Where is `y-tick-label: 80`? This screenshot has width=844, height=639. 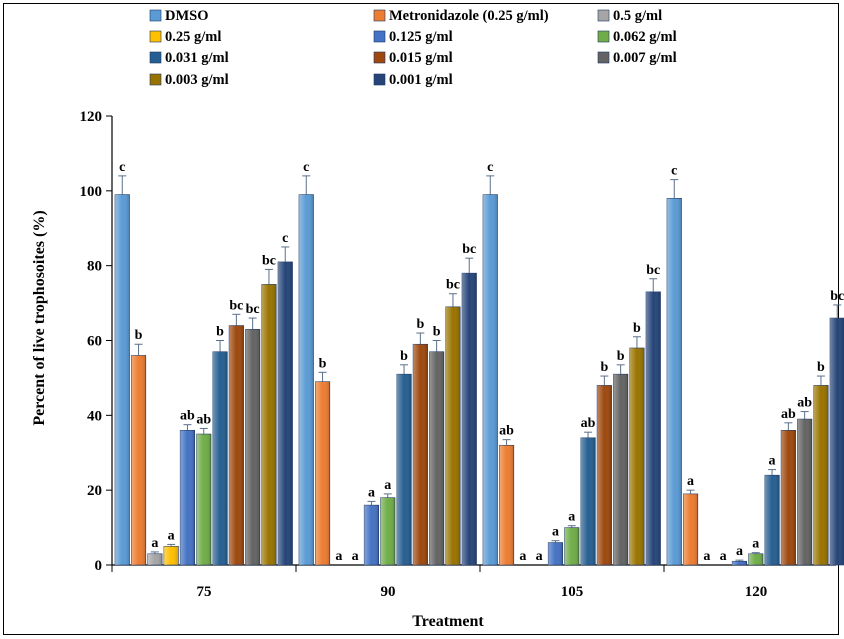
y-tick-label: 80 is located at coordinates (94, 267).